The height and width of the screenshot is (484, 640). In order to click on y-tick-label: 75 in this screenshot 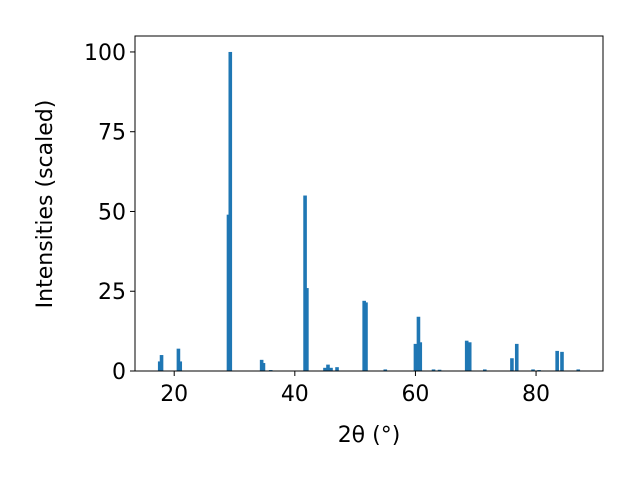, I will do `click(112, 133)`.